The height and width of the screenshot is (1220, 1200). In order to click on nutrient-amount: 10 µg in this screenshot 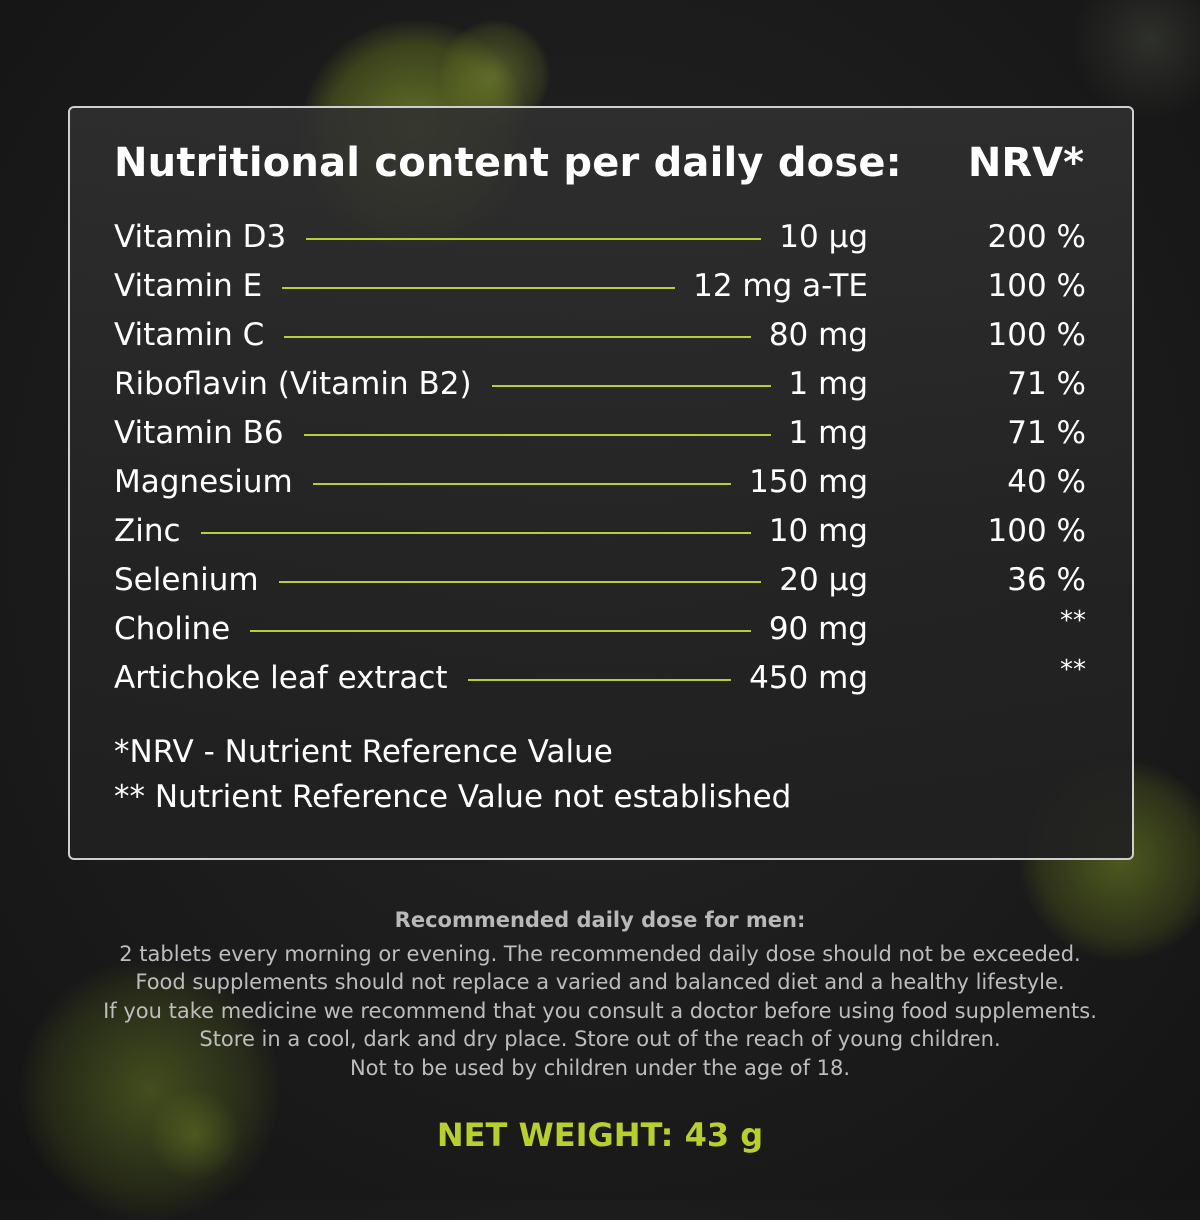, I will do `click(823, 237)`.